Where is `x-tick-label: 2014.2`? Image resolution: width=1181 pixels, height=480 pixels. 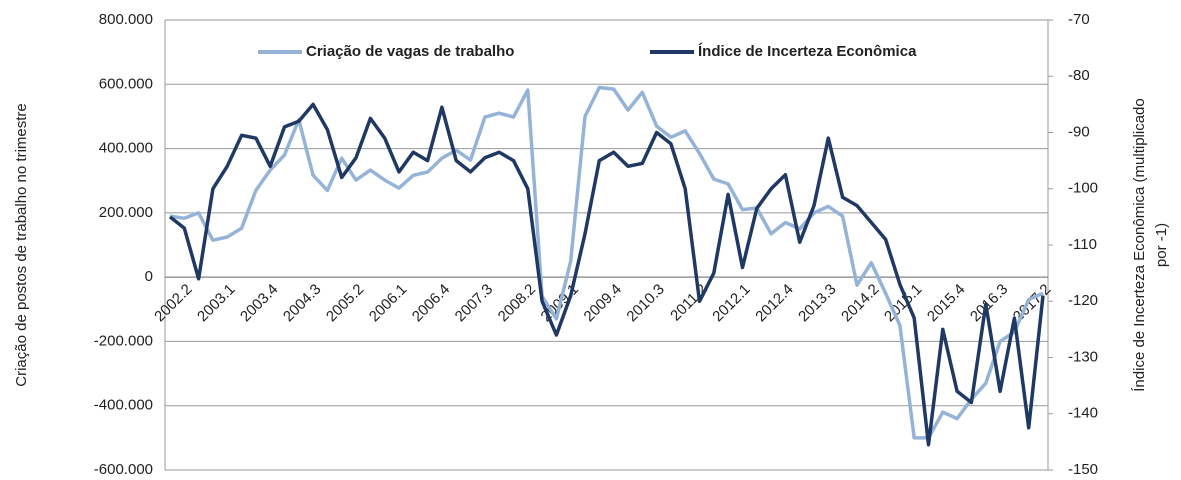 x-tick-label: 2014.2 is located at coordinates (860, 303).